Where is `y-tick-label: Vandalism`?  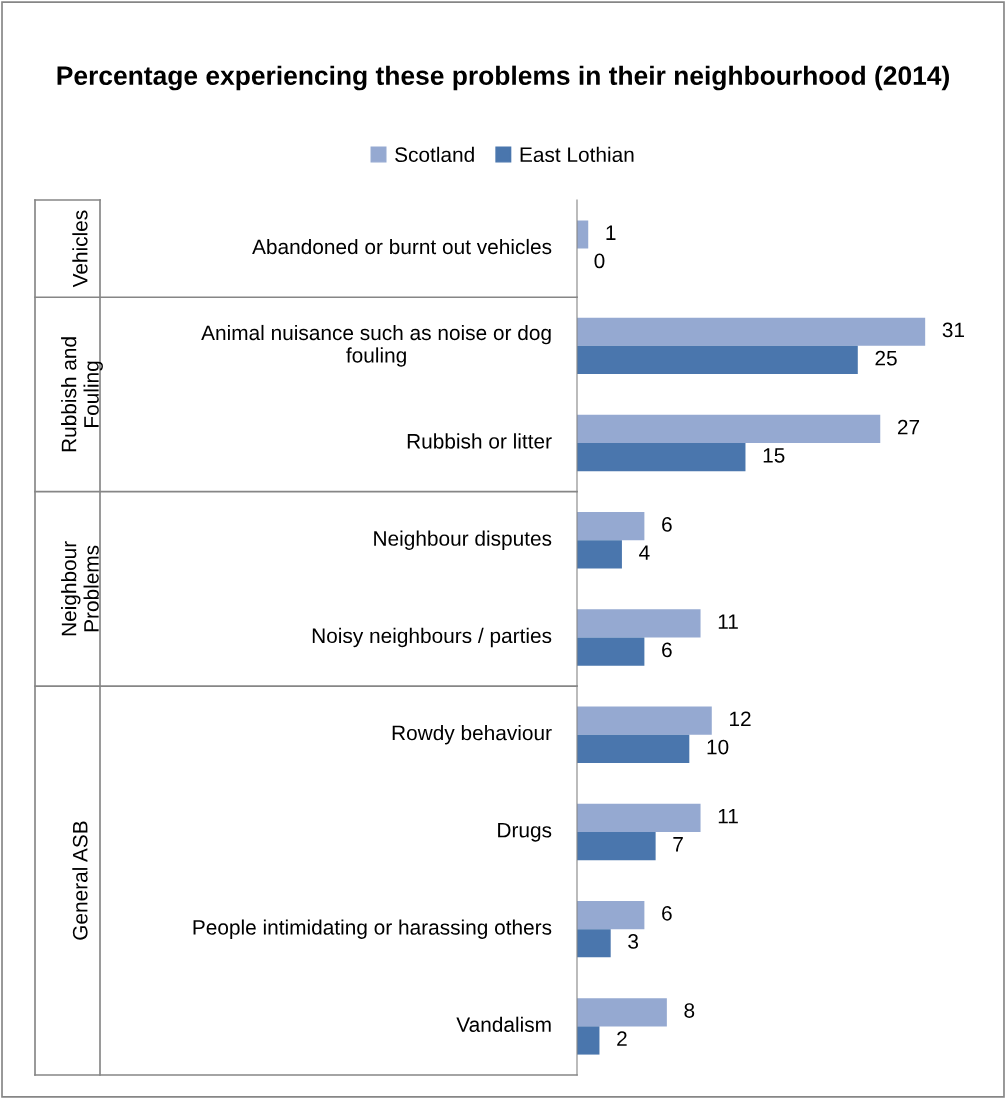
y-tick-label: Vandalism is located at coordinates (503, 1024).